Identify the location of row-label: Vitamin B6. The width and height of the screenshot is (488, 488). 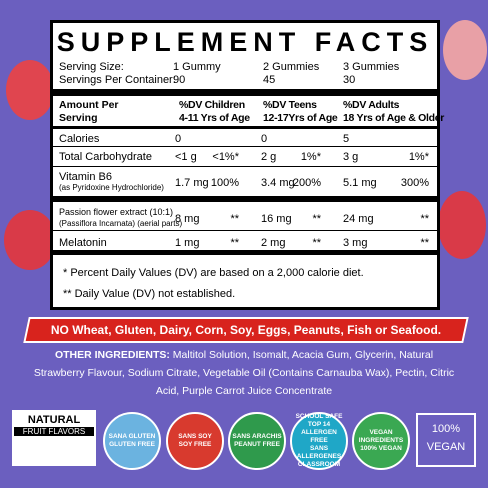
(85, 177).